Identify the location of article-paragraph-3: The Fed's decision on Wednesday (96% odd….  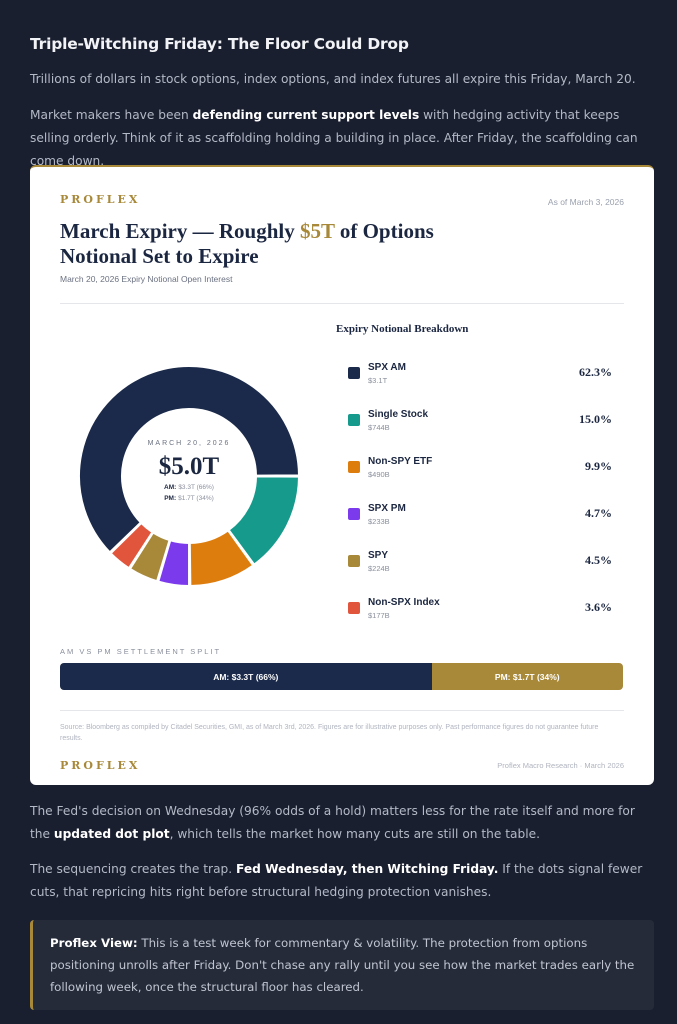
(337, 823).